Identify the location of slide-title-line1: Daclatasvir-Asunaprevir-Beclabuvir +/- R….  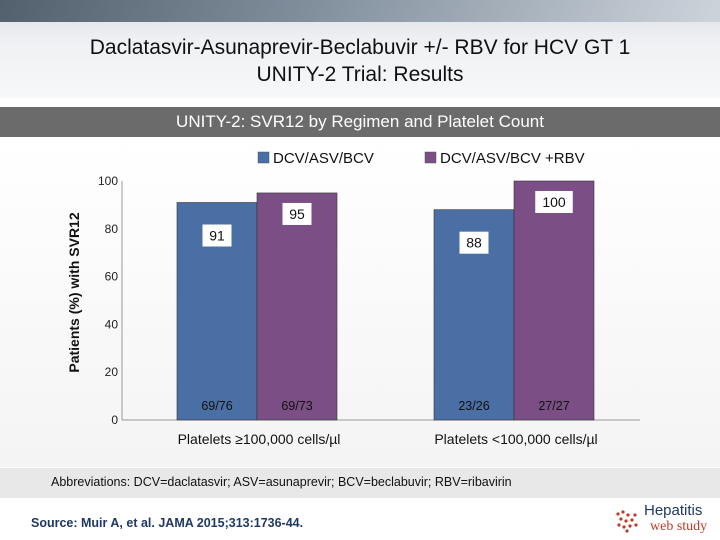
(360, 47).